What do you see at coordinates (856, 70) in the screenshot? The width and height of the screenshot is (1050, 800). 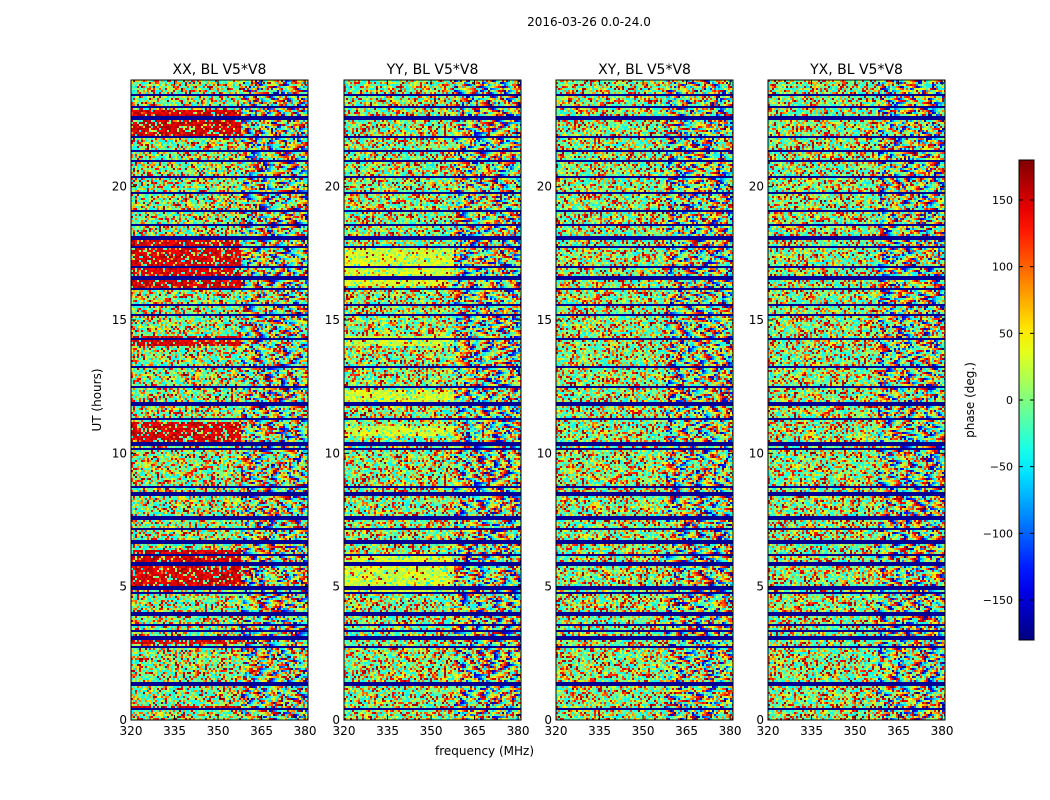 I see `panel-title: YX, BL V5*V8` at bounding box center [856, 70].